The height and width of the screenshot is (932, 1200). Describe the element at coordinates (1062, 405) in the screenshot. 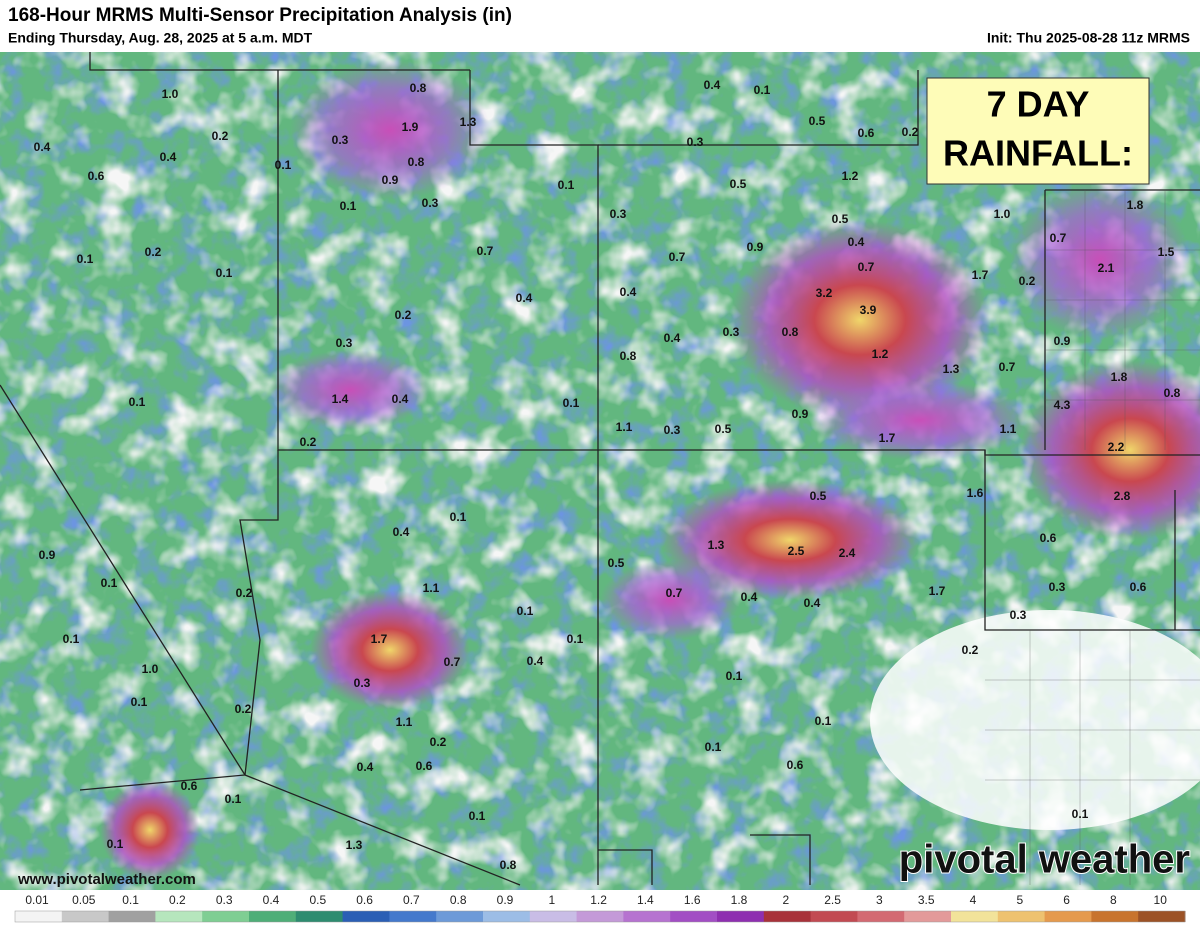

I see `rain-total-label: 4.3` at that location.